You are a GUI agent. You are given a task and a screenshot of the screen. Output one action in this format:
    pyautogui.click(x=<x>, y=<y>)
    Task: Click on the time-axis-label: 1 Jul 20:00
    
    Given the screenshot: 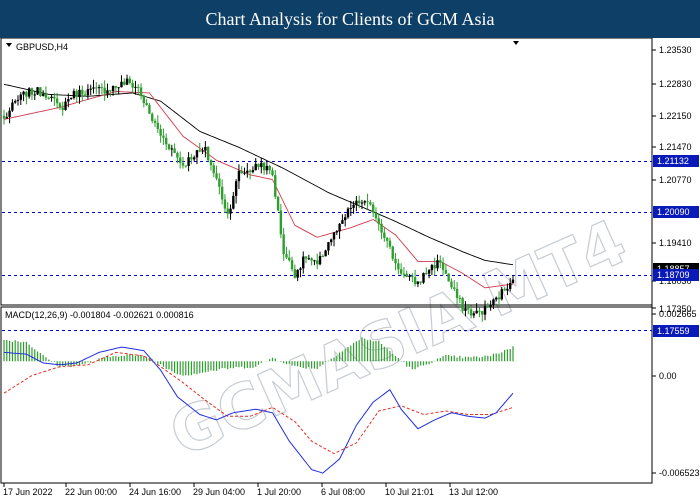 What is the action you would take?
    pyautogui.click(x=279, y=492)
    